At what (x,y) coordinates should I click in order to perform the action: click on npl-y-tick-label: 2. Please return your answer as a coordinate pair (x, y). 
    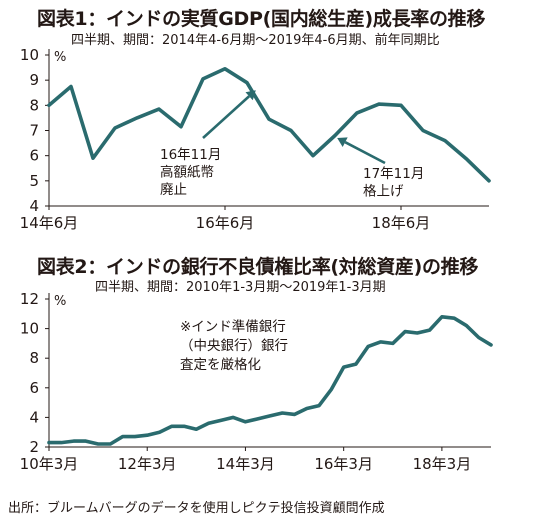
    Looking at the image, I should click on (34, 447).